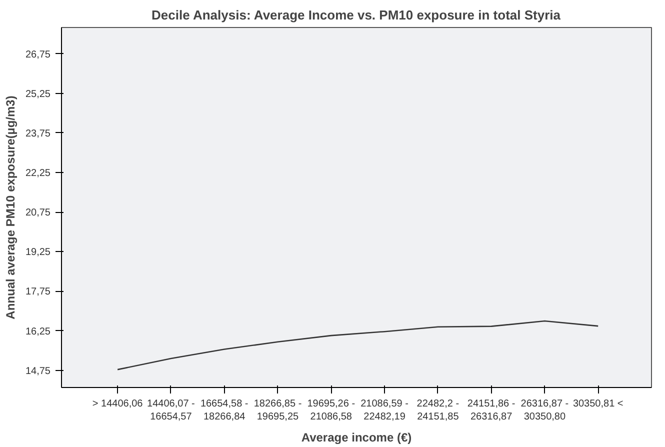  Describe the element at coordinates (38, 213) in the screenshot. I see `y-tick-label: 20,75` at that location.